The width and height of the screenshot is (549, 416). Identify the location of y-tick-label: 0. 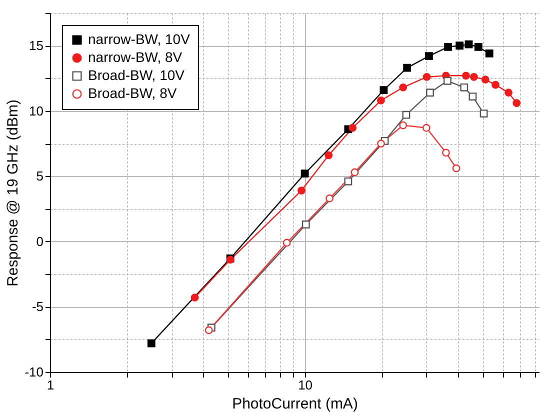
(40, 241).